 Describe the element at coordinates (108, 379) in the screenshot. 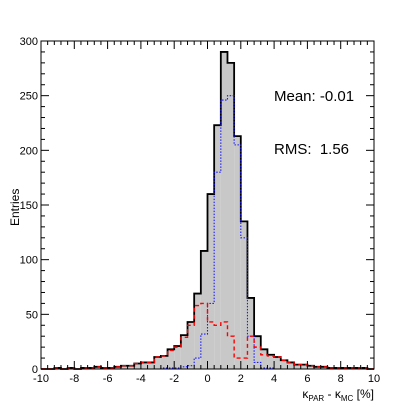

I see `x-tick-label: -6` at that location.